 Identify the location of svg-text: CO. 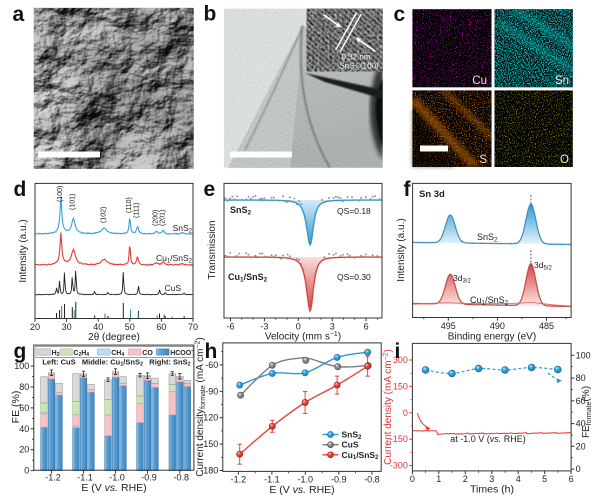
(147, 353).